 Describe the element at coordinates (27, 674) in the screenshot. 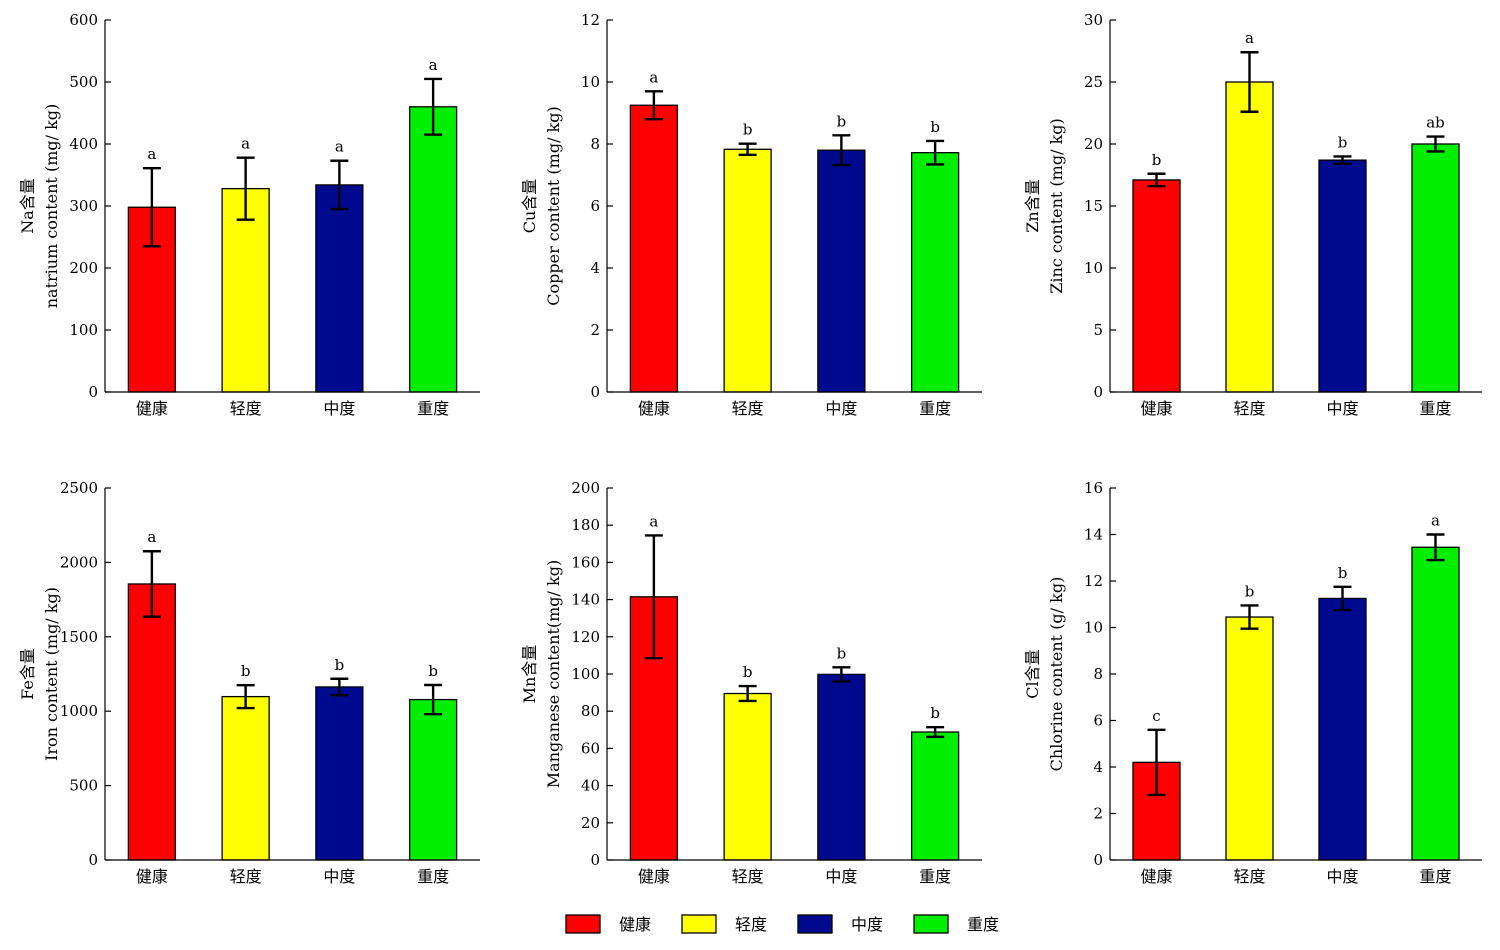

I see `y-axis-title-cn: Fe含量` at that location.